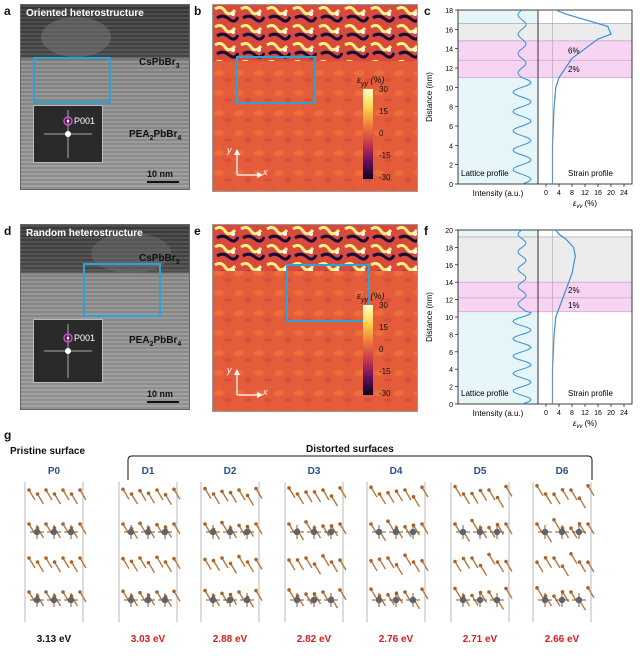 Image resolution: width=640 pixels, height=660 pixels. What do you see at coordinates (371, 81) in the screenshot?
I see `colorbar-title: εyy (%)` at bounding box center [371, 81].